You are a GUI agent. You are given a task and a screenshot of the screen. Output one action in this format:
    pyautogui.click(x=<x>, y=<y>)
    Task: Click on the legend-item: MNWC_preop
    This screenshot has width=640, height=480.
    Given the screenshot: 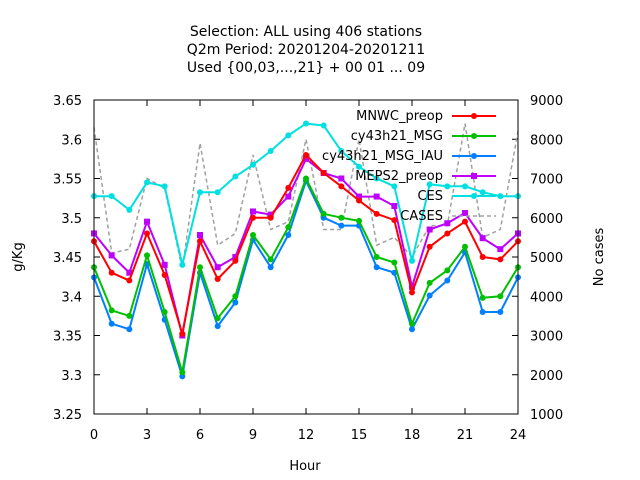 What is the action you would take?
    pyautogui.click(x=426, y=116)
    